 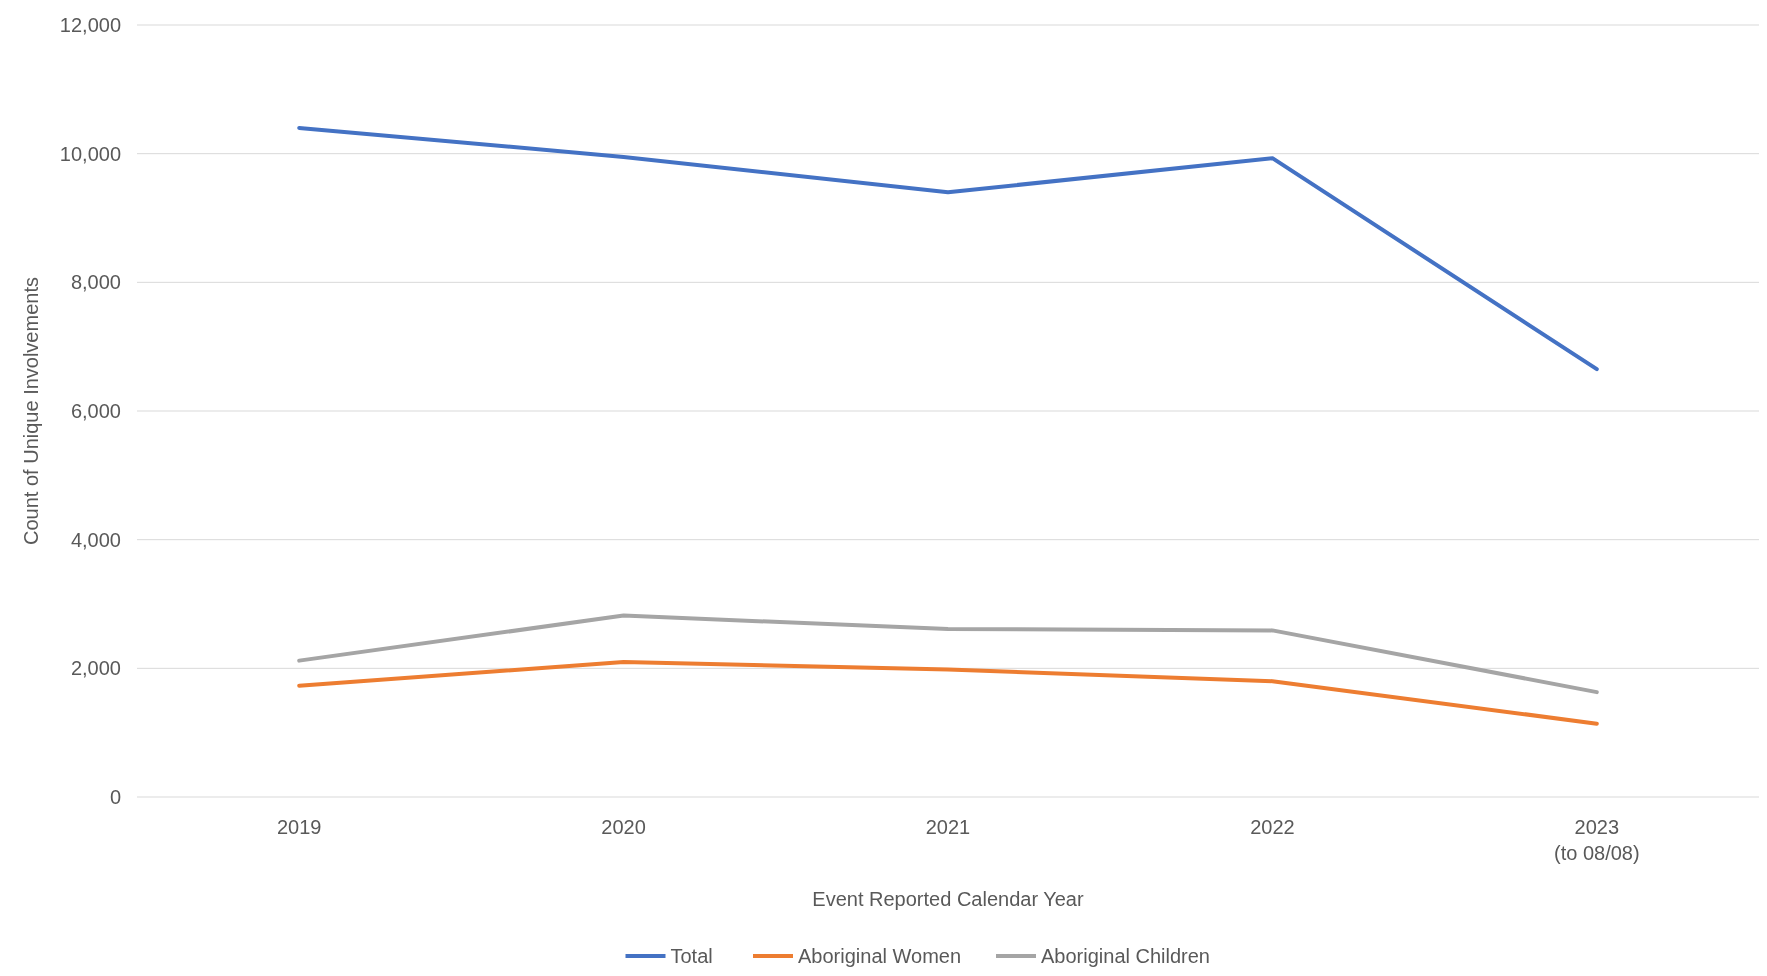 What do you see at coordinates (90, 153) in the screenshot?
I see `y-tick-label: 10,000` at bounding box center [90, 153].